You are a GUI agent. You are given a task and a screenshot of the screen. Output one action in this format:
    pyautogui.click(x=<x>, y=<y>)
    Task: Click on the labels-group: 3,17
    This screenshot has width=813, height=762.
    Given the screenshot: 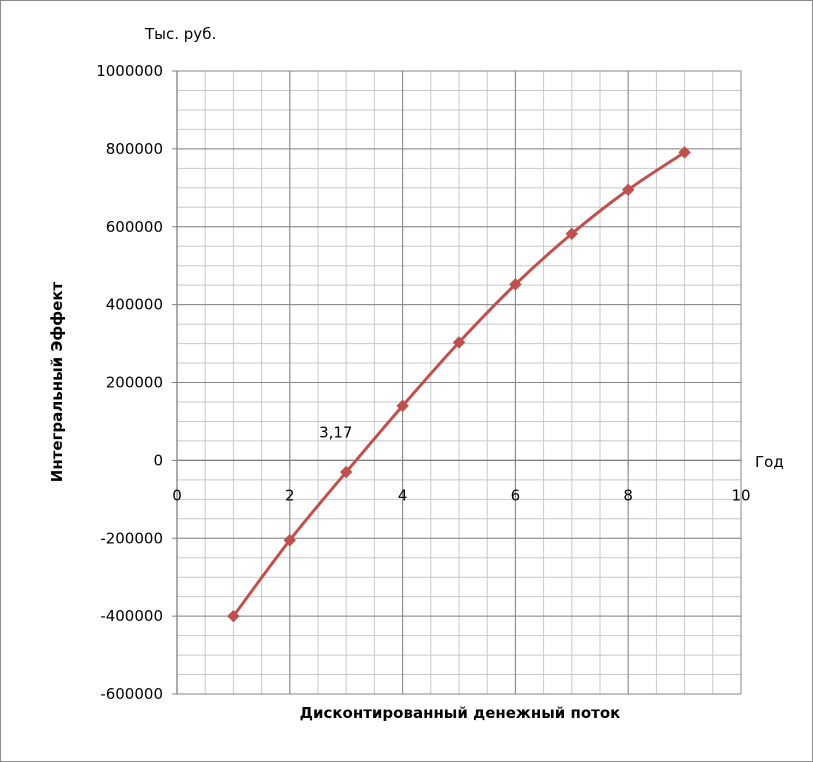 What is the action you would take?
    pyautogui.click(x=335, y=432)
    